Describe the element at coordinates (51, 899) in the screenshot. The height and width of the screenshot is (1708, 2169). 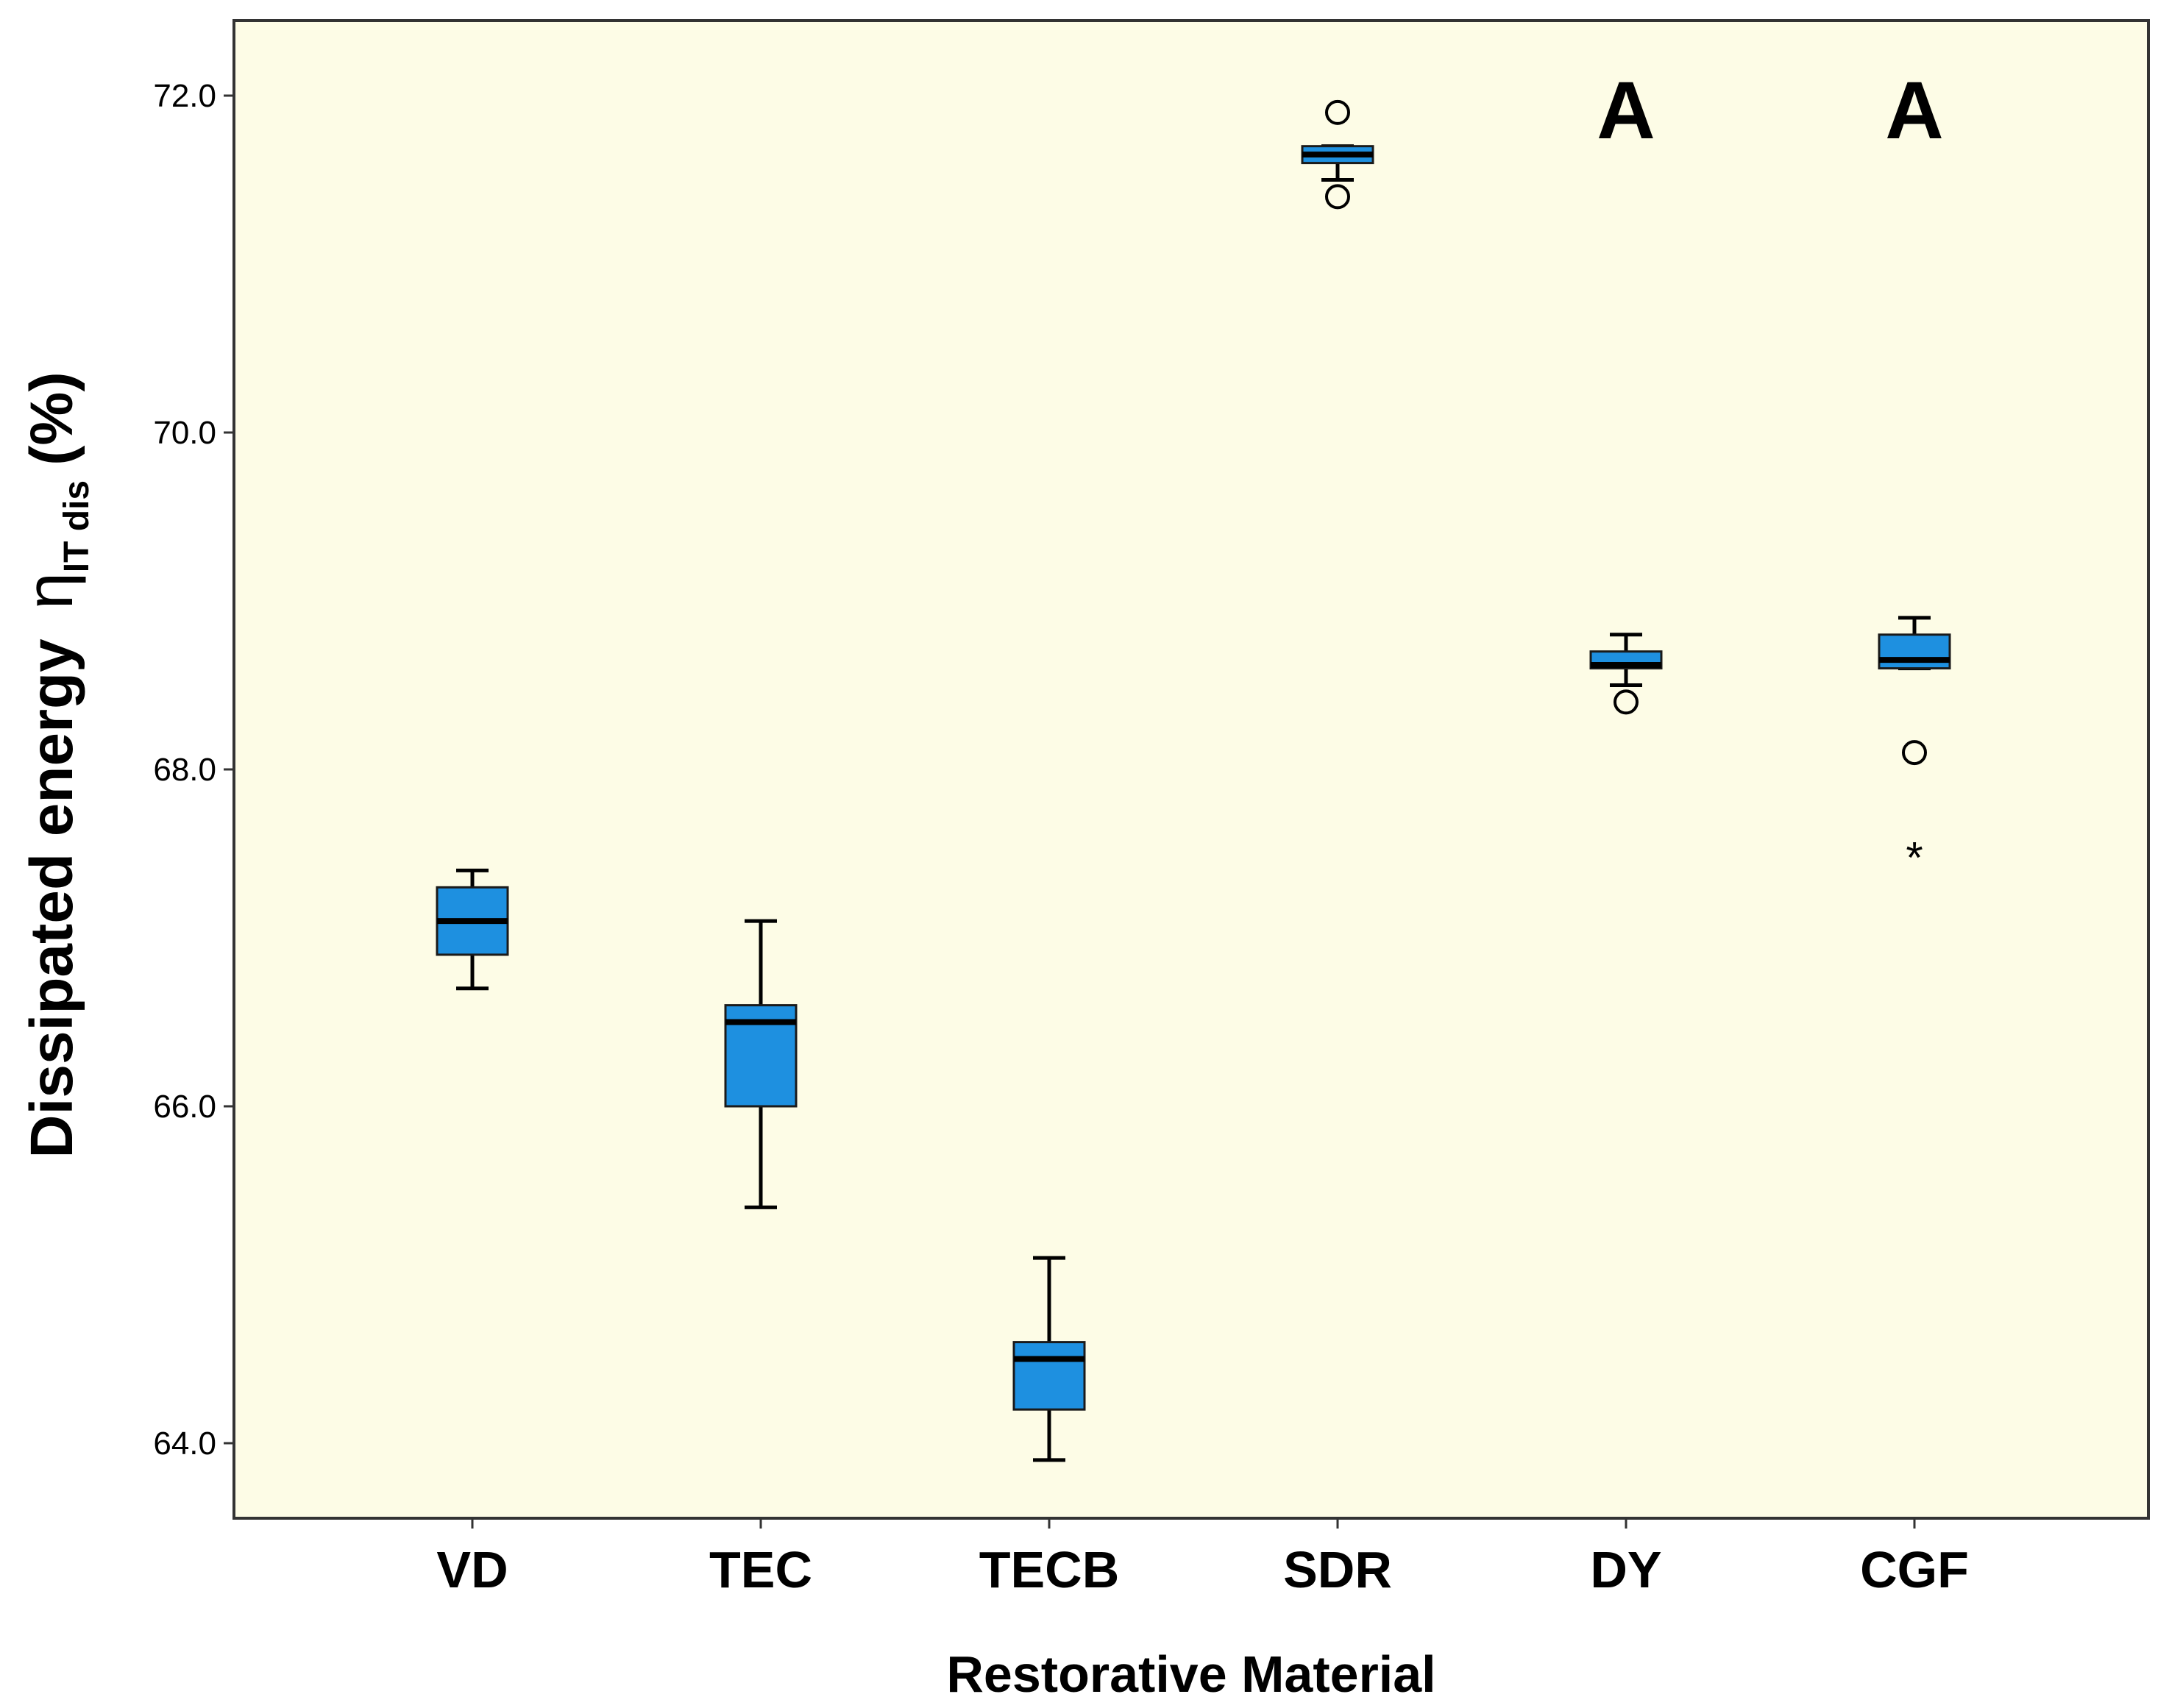
I see `y-axis-label-main: Dissipated energy` at that location.